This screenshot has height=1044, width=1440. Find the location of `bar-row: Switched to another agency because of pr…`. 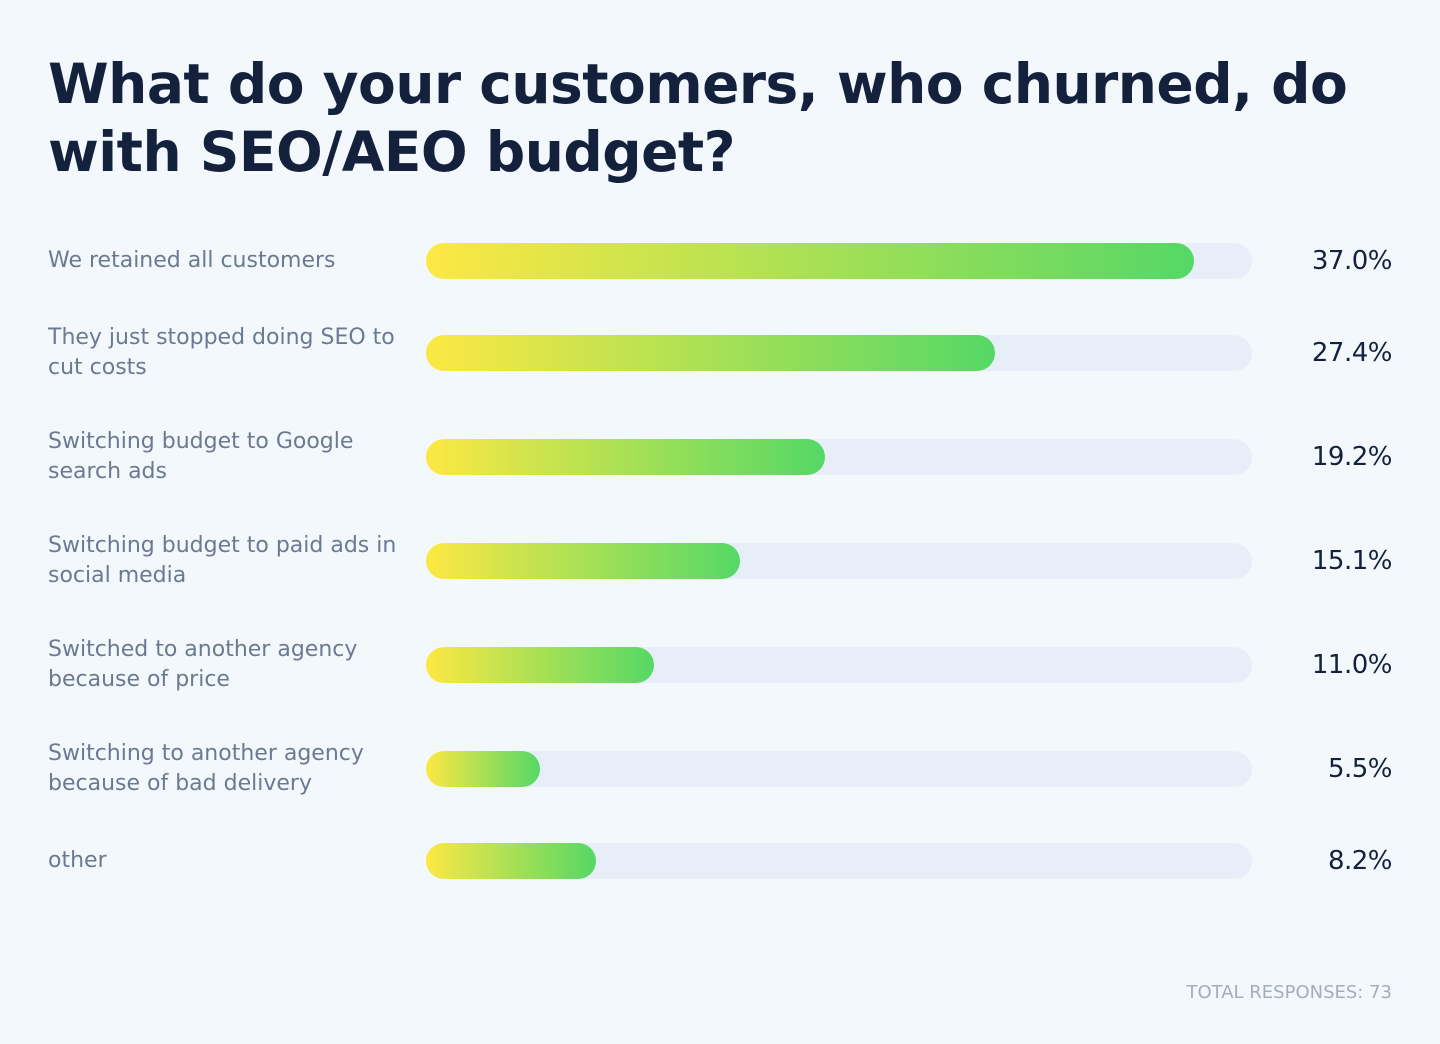

bar-row: Switched to another agency because of pr… is located at coordinates (720, 665).